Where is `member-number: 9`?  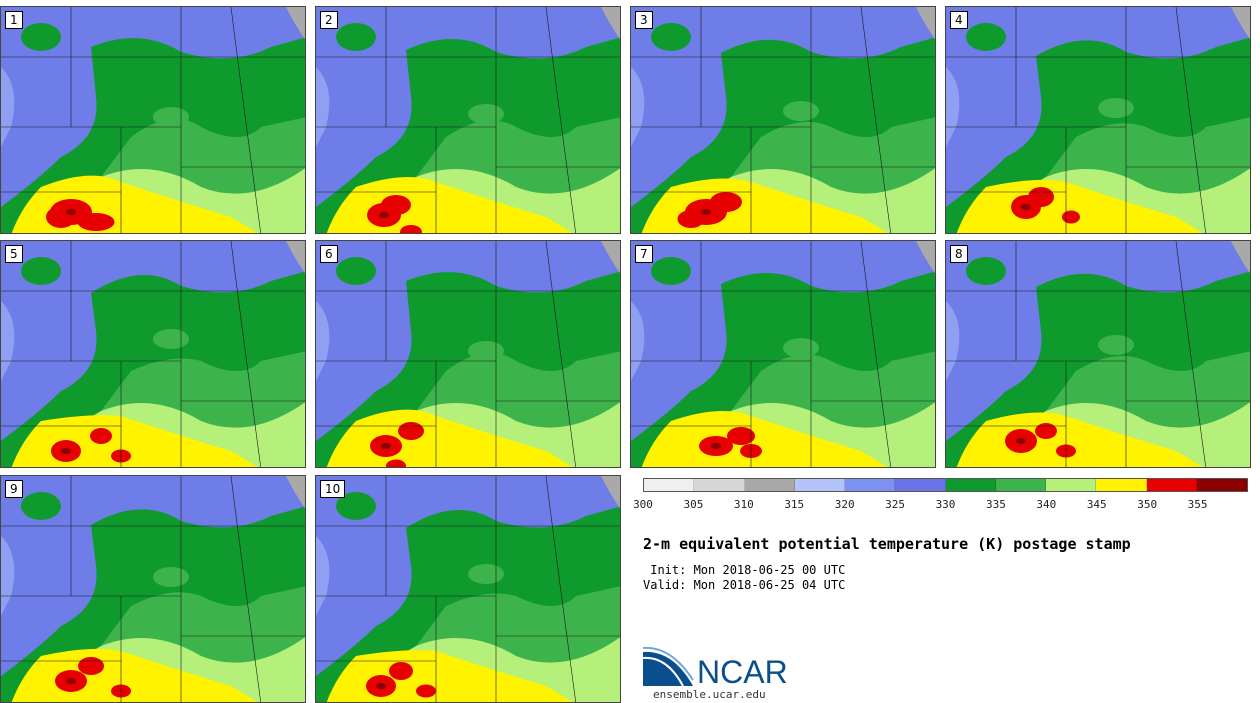
member-number: 9 is located at coordinates (14, 489).